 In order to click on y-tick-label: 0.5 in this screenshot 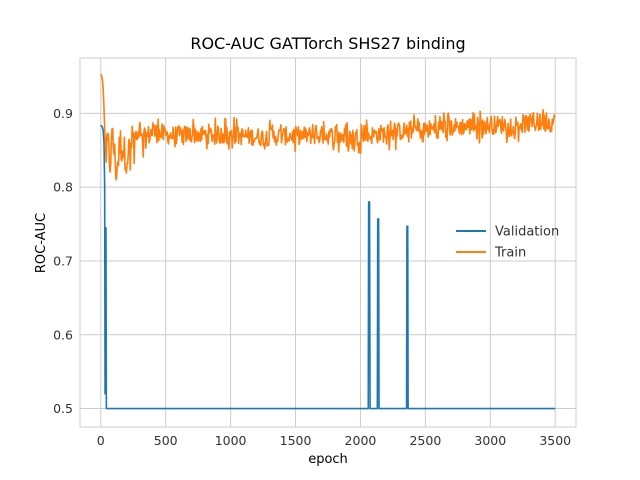, I will do `click(63, 408)`.